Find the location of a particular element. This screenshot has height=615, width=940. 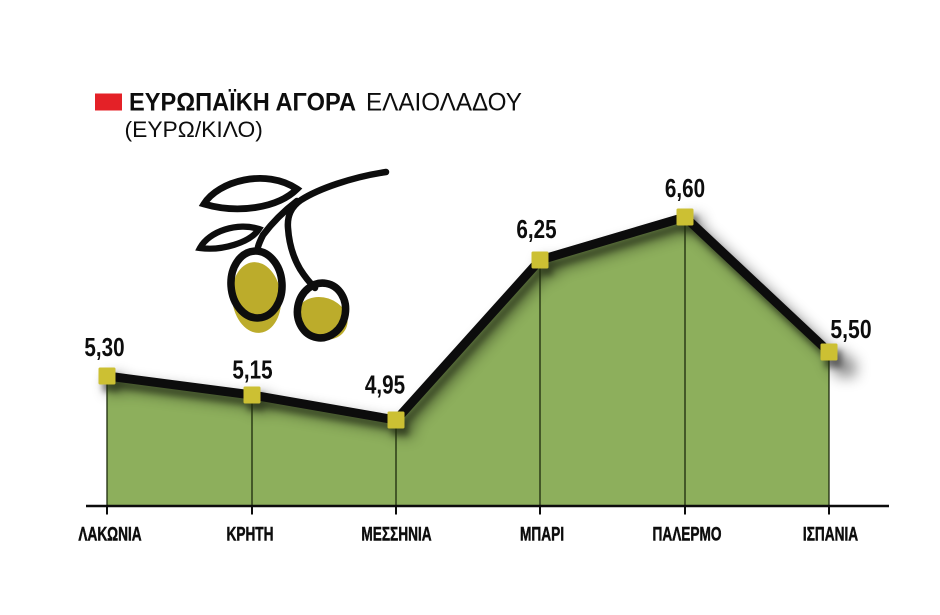

svg-text: 4,95 is located at coordinates (385, 384).